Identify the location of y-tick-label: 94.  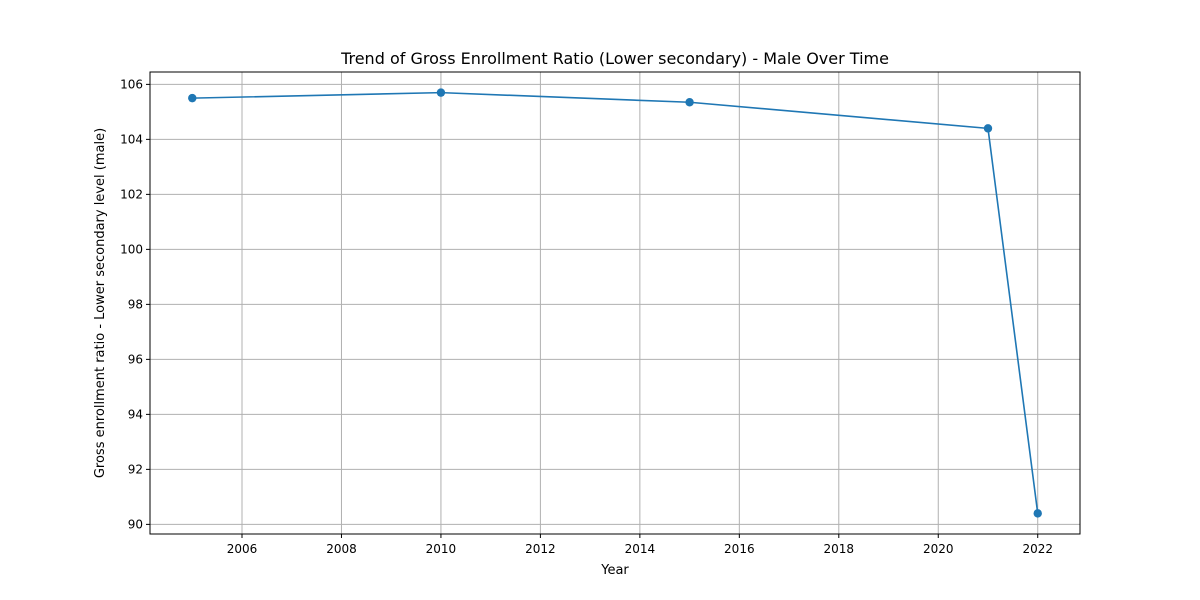
(135, 414).